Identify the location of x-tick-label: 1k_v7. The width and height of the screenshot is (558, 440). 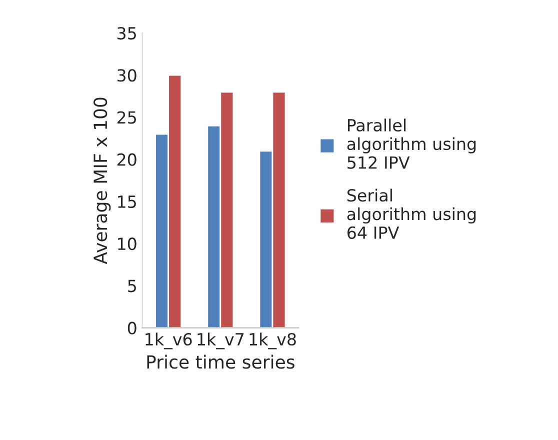
(221, 341).